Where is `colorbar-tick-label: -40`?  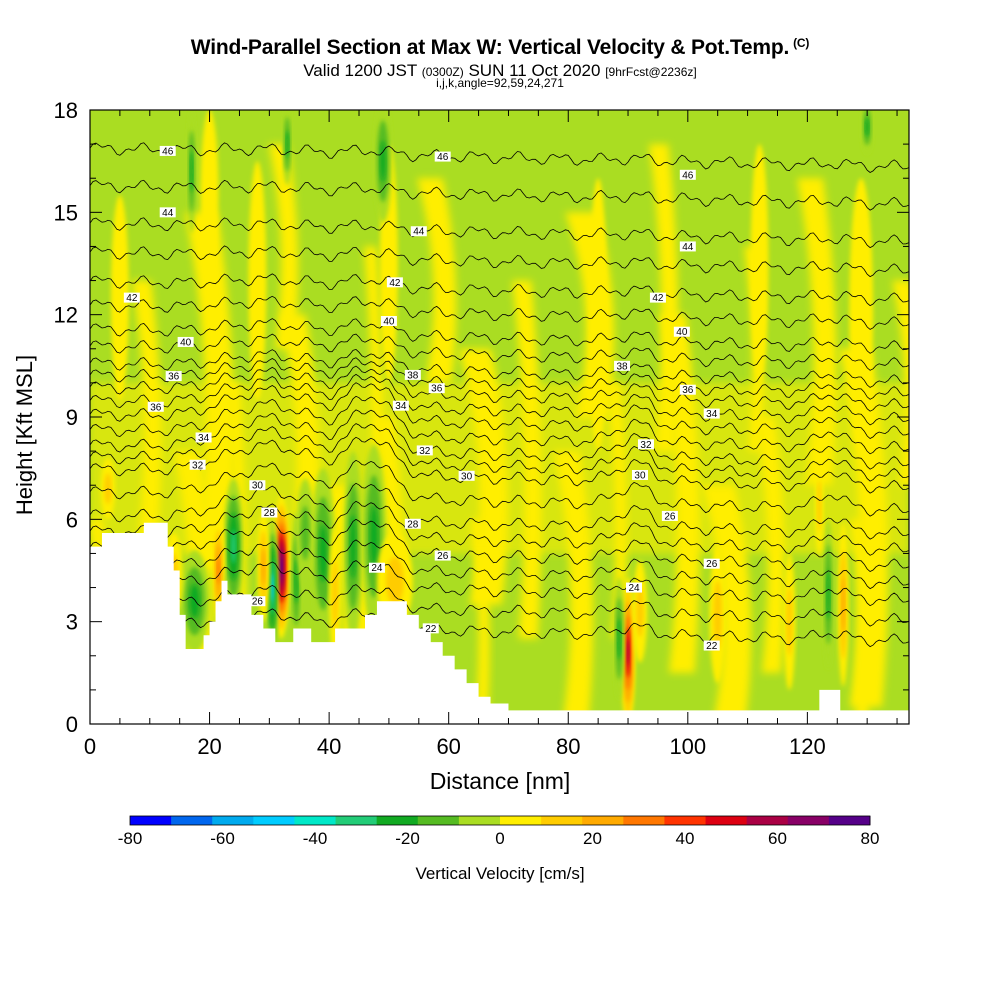
colorbar-tick-label: -40 is located at coordinates (315, 838).